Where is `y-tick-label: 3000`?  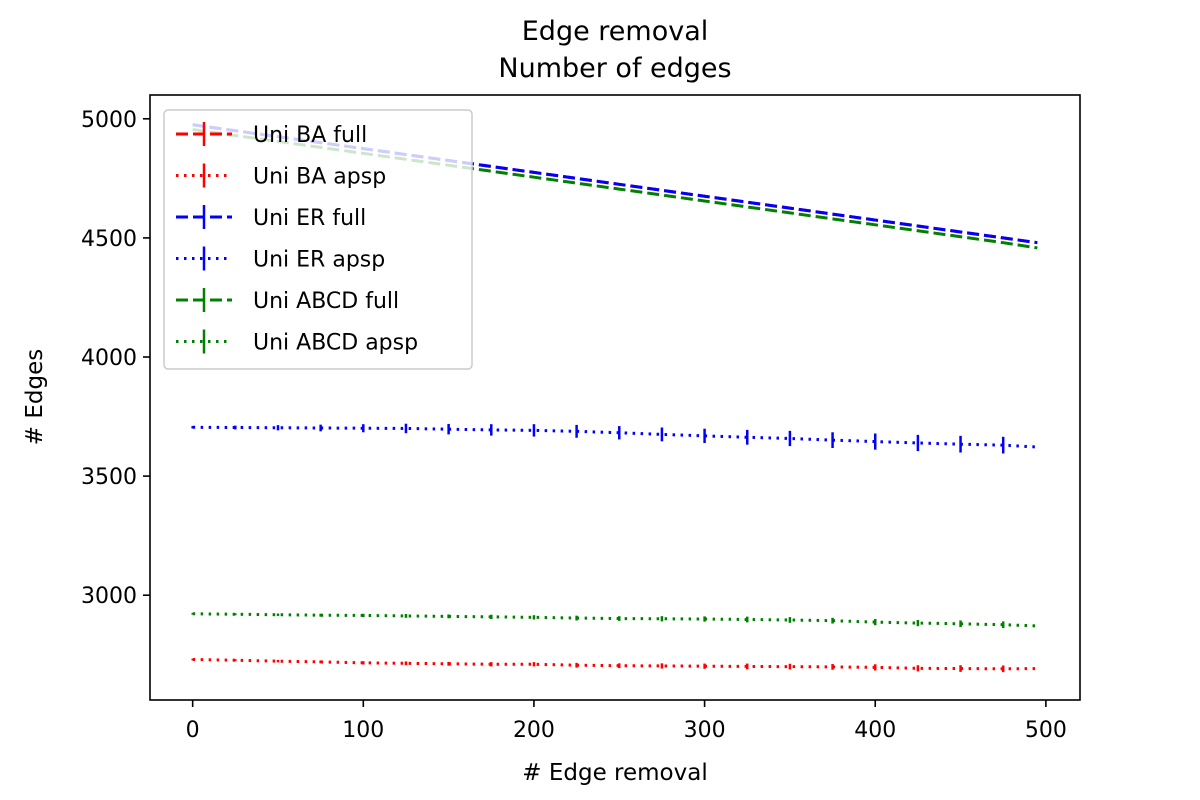
y-tick-label: 3000 is located at coordinates (109, 596).